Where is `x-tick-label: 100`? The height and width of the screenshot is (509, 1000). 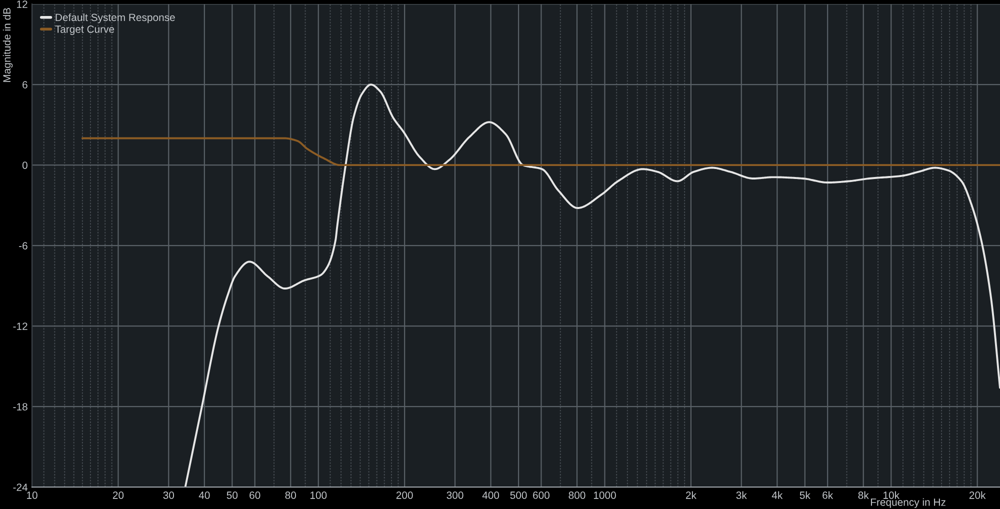 x-tick-label: 100 is located at coordinates (318, 495).